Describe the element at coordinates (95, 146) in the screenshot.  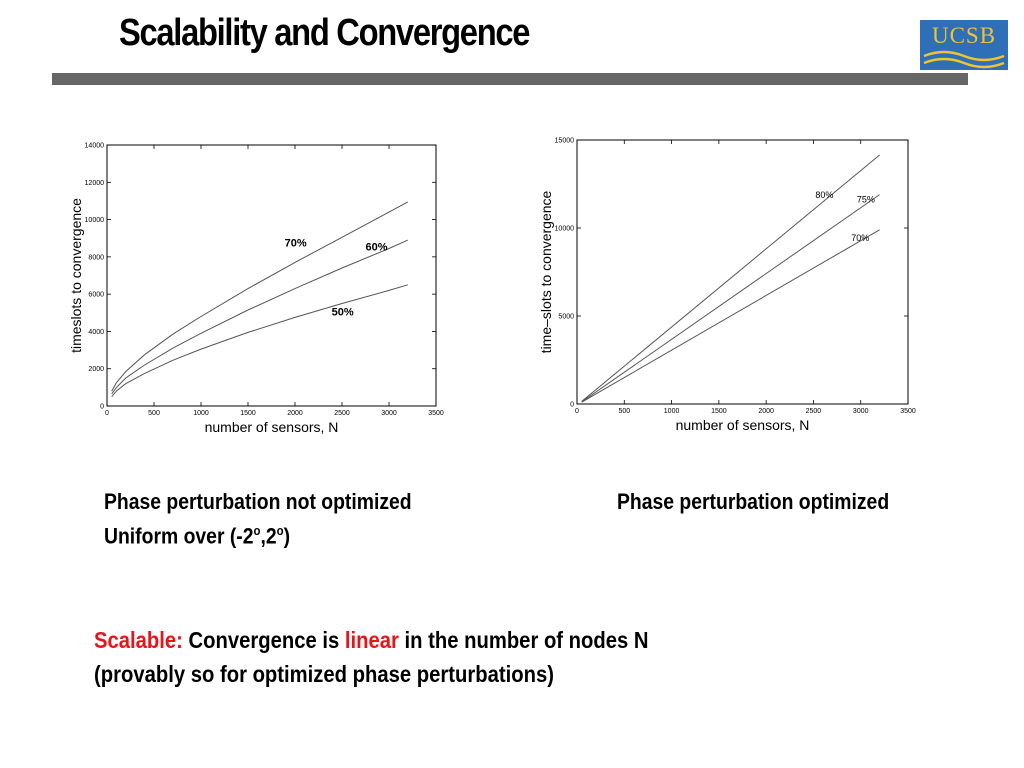
I see `y-tick-label: 14000` at that location.